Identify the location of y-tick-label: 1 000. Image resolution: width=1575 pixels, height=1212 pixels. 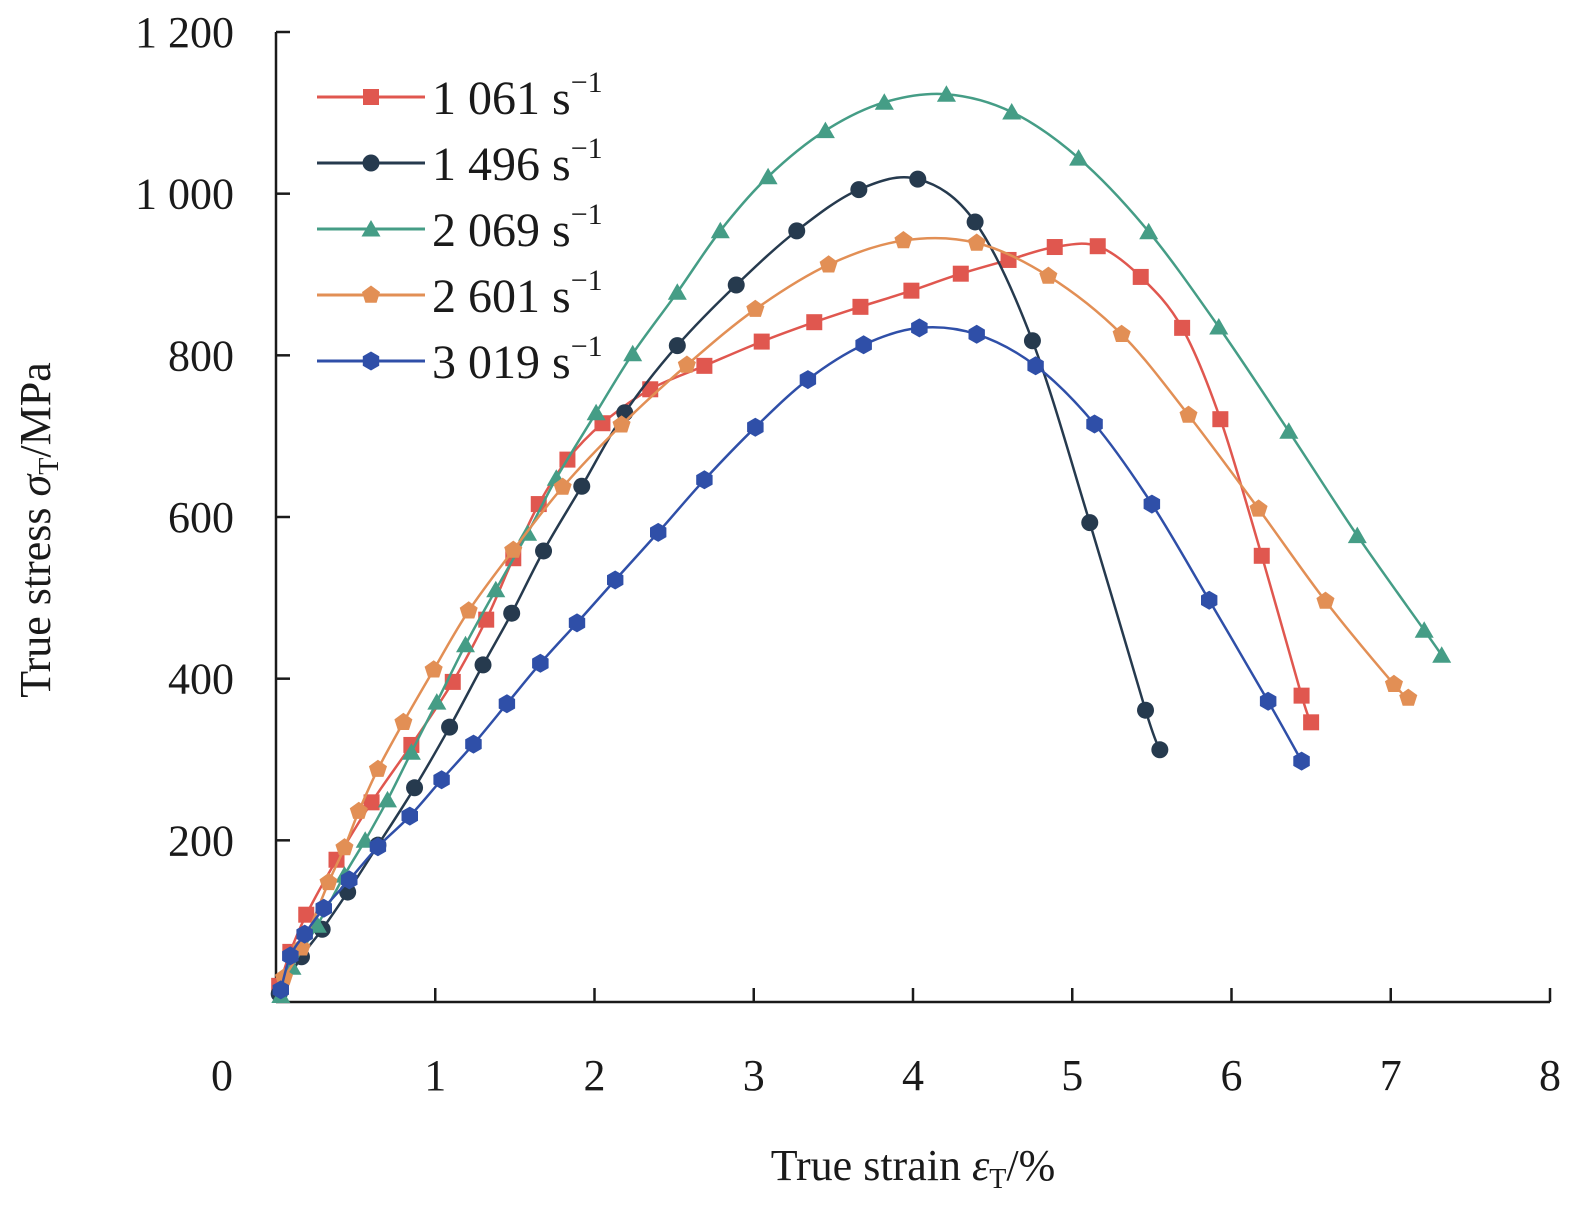
(184, 194).